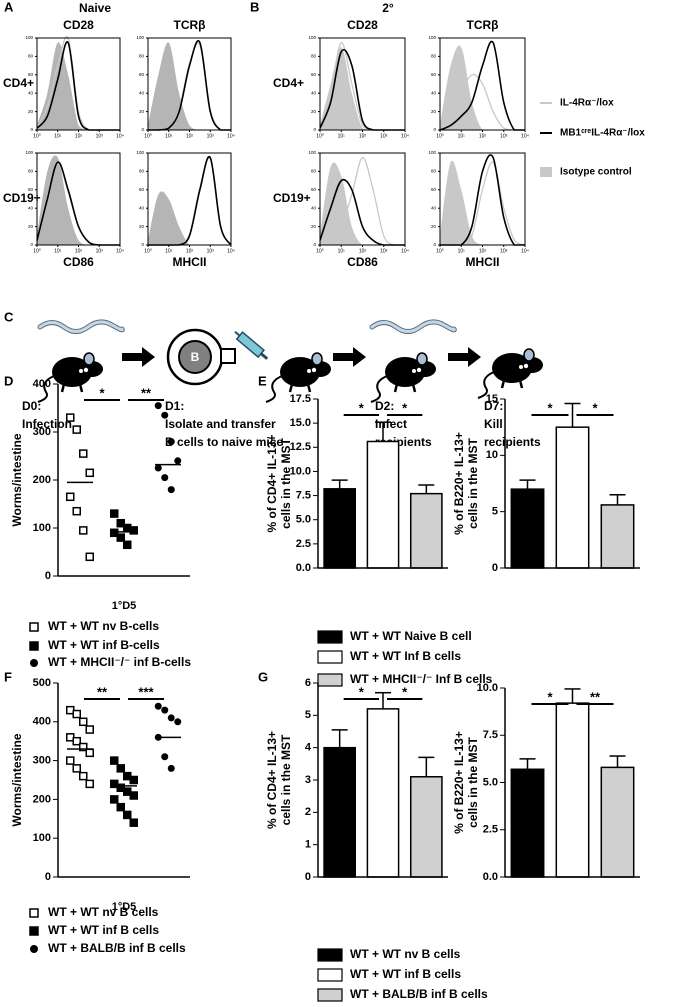 This screenshot has width=681, height=1007. Describe the element at coordinates (492, 399) in the screenshot. I see `y-tick-label: 15` at that location.